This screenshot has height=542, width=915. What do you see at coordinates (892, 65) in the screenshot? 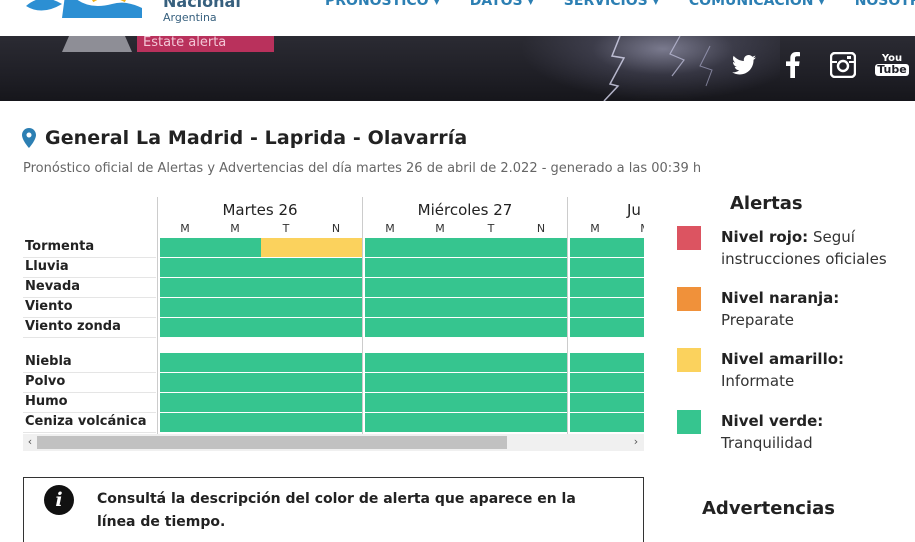
I see `youtube-icon: You Tube` at bounding box center [892, 65].